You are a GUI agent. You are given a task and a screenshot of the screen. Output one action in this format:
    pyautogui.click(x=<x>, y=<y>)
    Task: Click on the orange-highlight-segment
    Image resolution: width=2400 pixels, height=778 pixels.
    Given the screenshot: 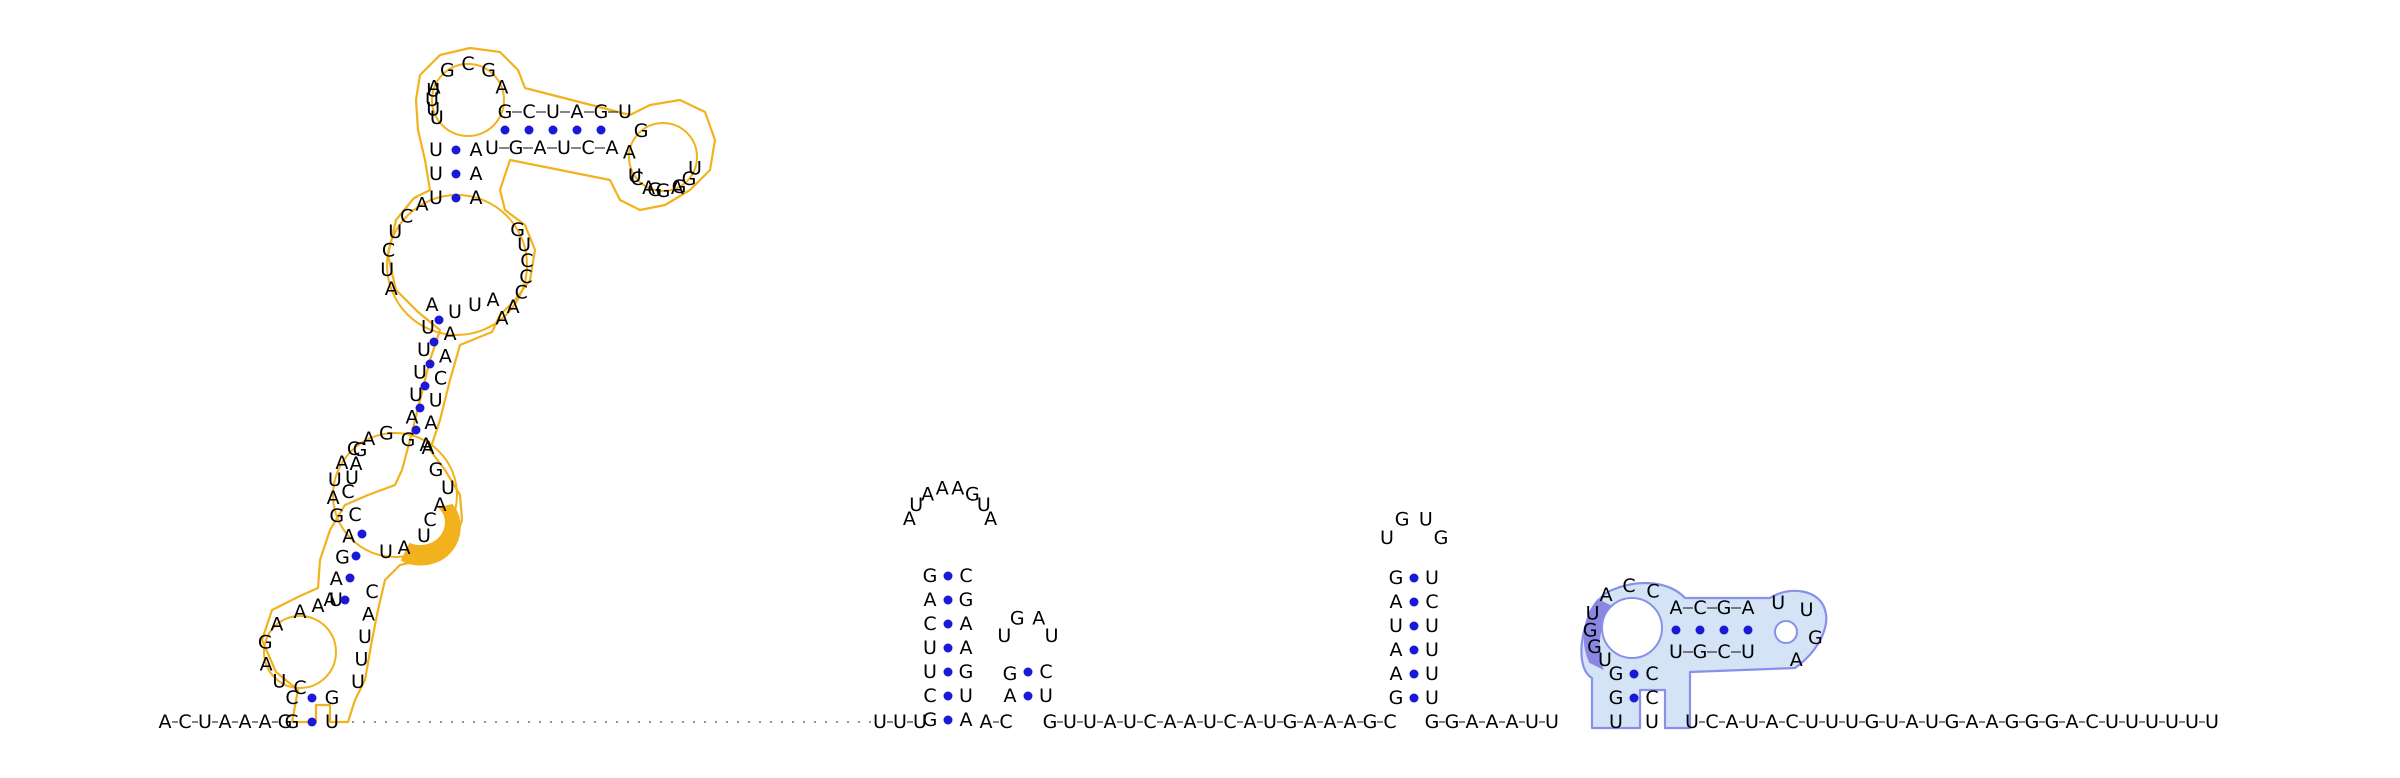 What is the action you would take?
    pyautogui.click(x=430, y=534)
    